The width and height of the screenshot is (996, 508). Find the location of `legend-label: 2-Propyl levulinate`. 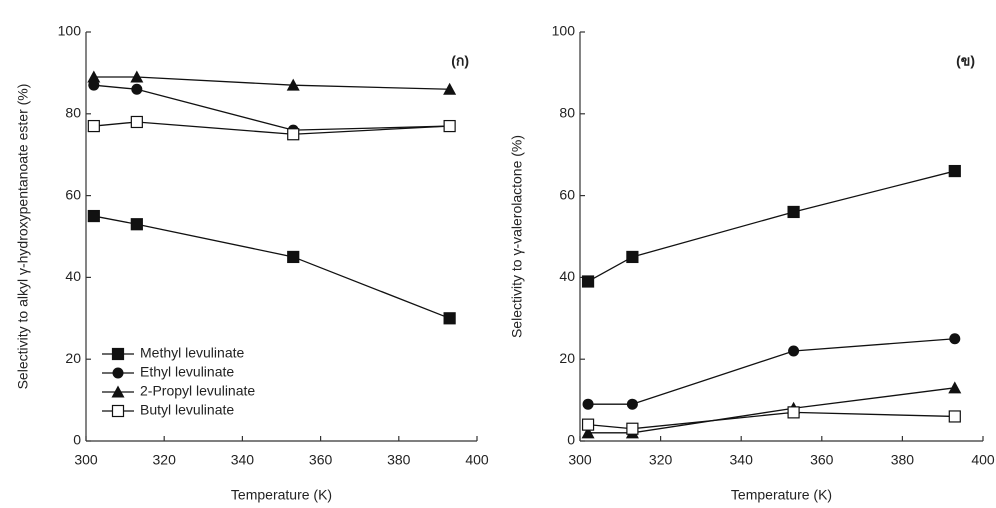

legend-label: 2-Propyl levulinate is located at coordinates (197, 391).